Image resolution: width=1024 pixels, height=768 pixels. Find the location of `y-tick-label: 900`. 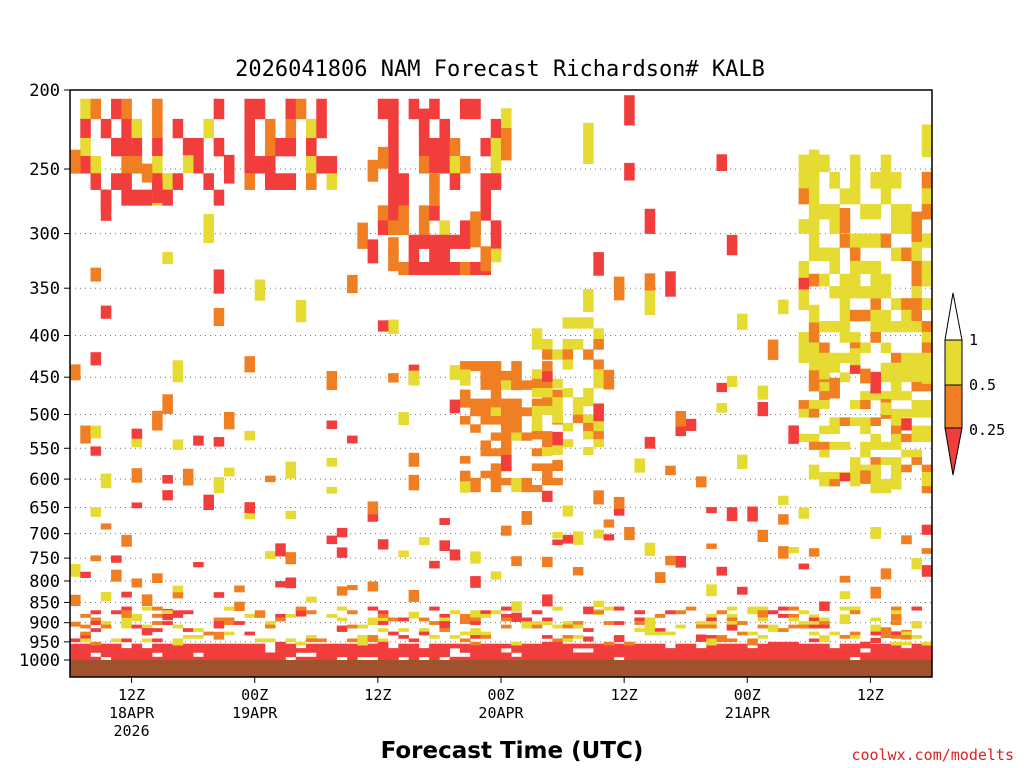

y-tick-label: 900 is located at coordinates (44, 624).